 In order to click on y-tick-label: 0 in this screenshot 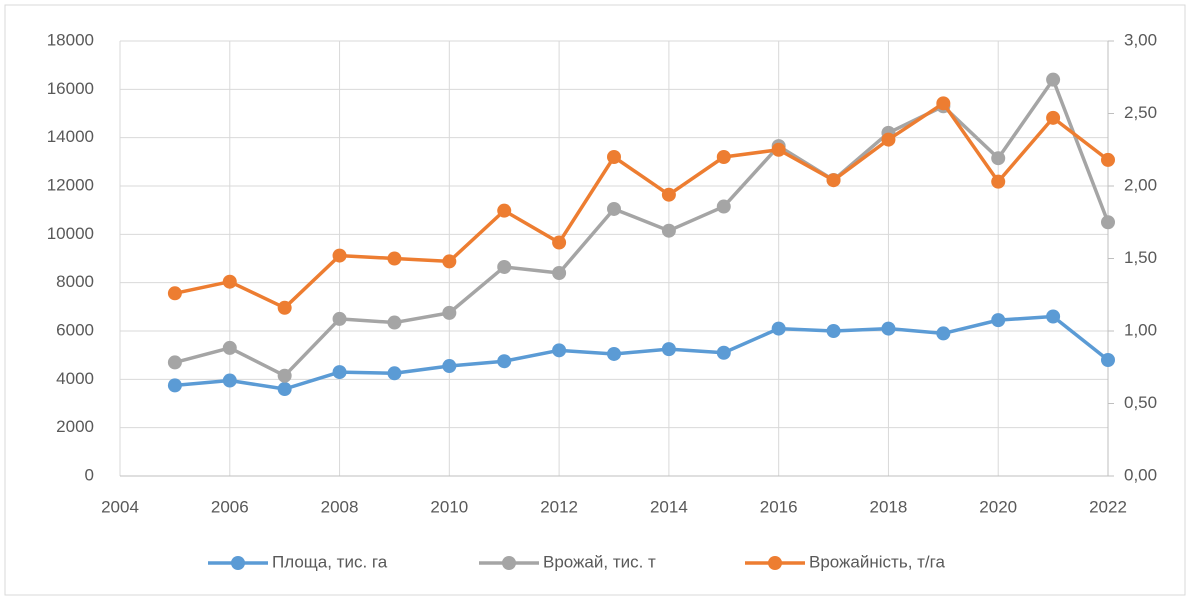, I will do `click(89, 474)`.